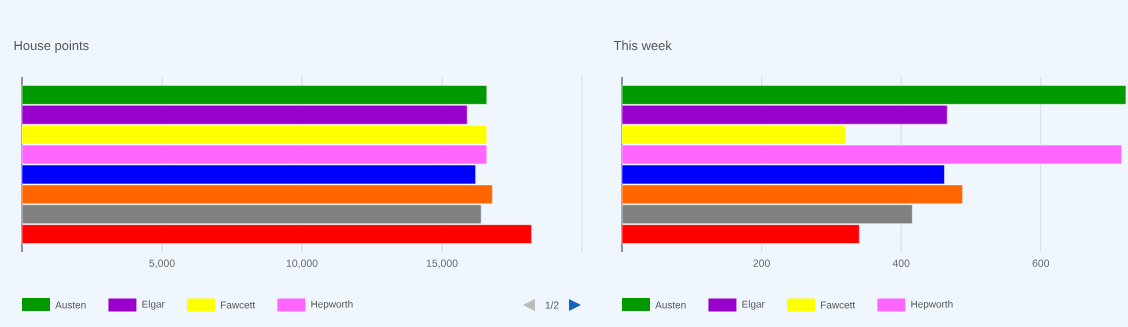 Image resolution: width=1128 pixels, height=327 pixels. Describe the element at coordinates (642, 45) in the screenshot. I see `chart-title: This week` at that location.